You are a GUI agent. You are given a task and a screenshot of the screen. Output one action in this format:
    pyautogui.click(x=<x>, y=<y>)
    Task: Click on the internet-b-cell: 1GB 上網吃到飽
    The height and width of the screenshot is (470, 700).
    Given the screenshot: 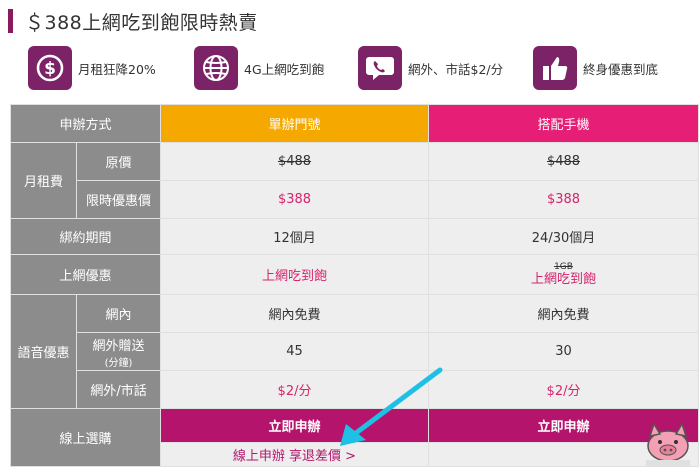 What is the action you would take?
    pyautogui.click(x=564, y=274)
    